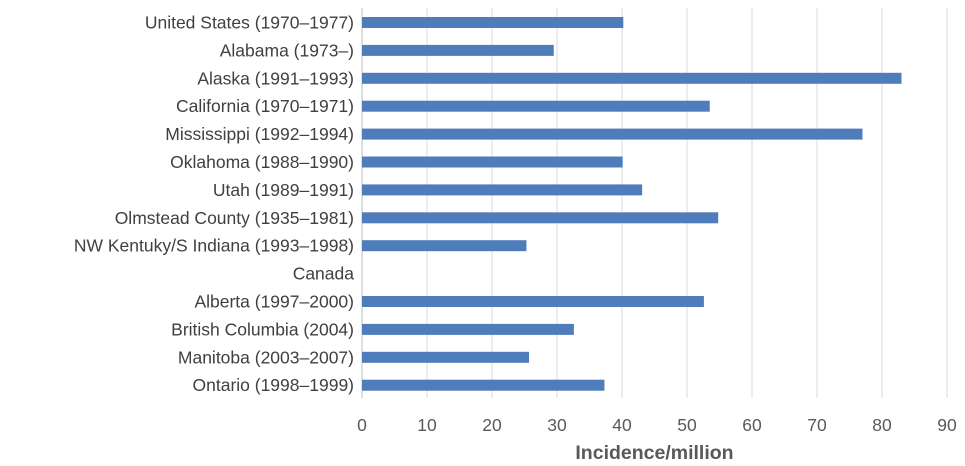 This screenshot has width=965, height=466. What do you see at coordinates (817, 425) in the screenshot?
I see `x-tick-label: 70` at bounding box center [817, 425].